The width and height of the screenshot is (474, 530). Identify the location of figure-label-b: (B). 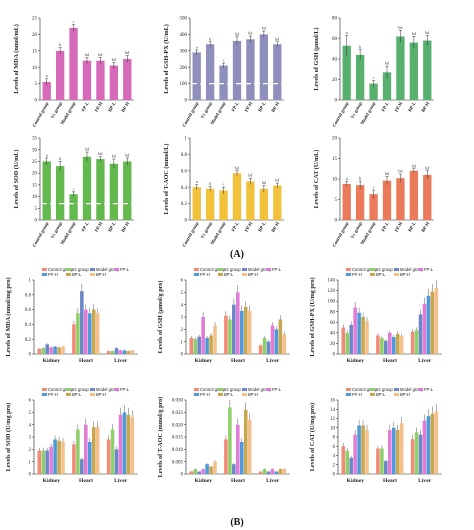
(236, 522).